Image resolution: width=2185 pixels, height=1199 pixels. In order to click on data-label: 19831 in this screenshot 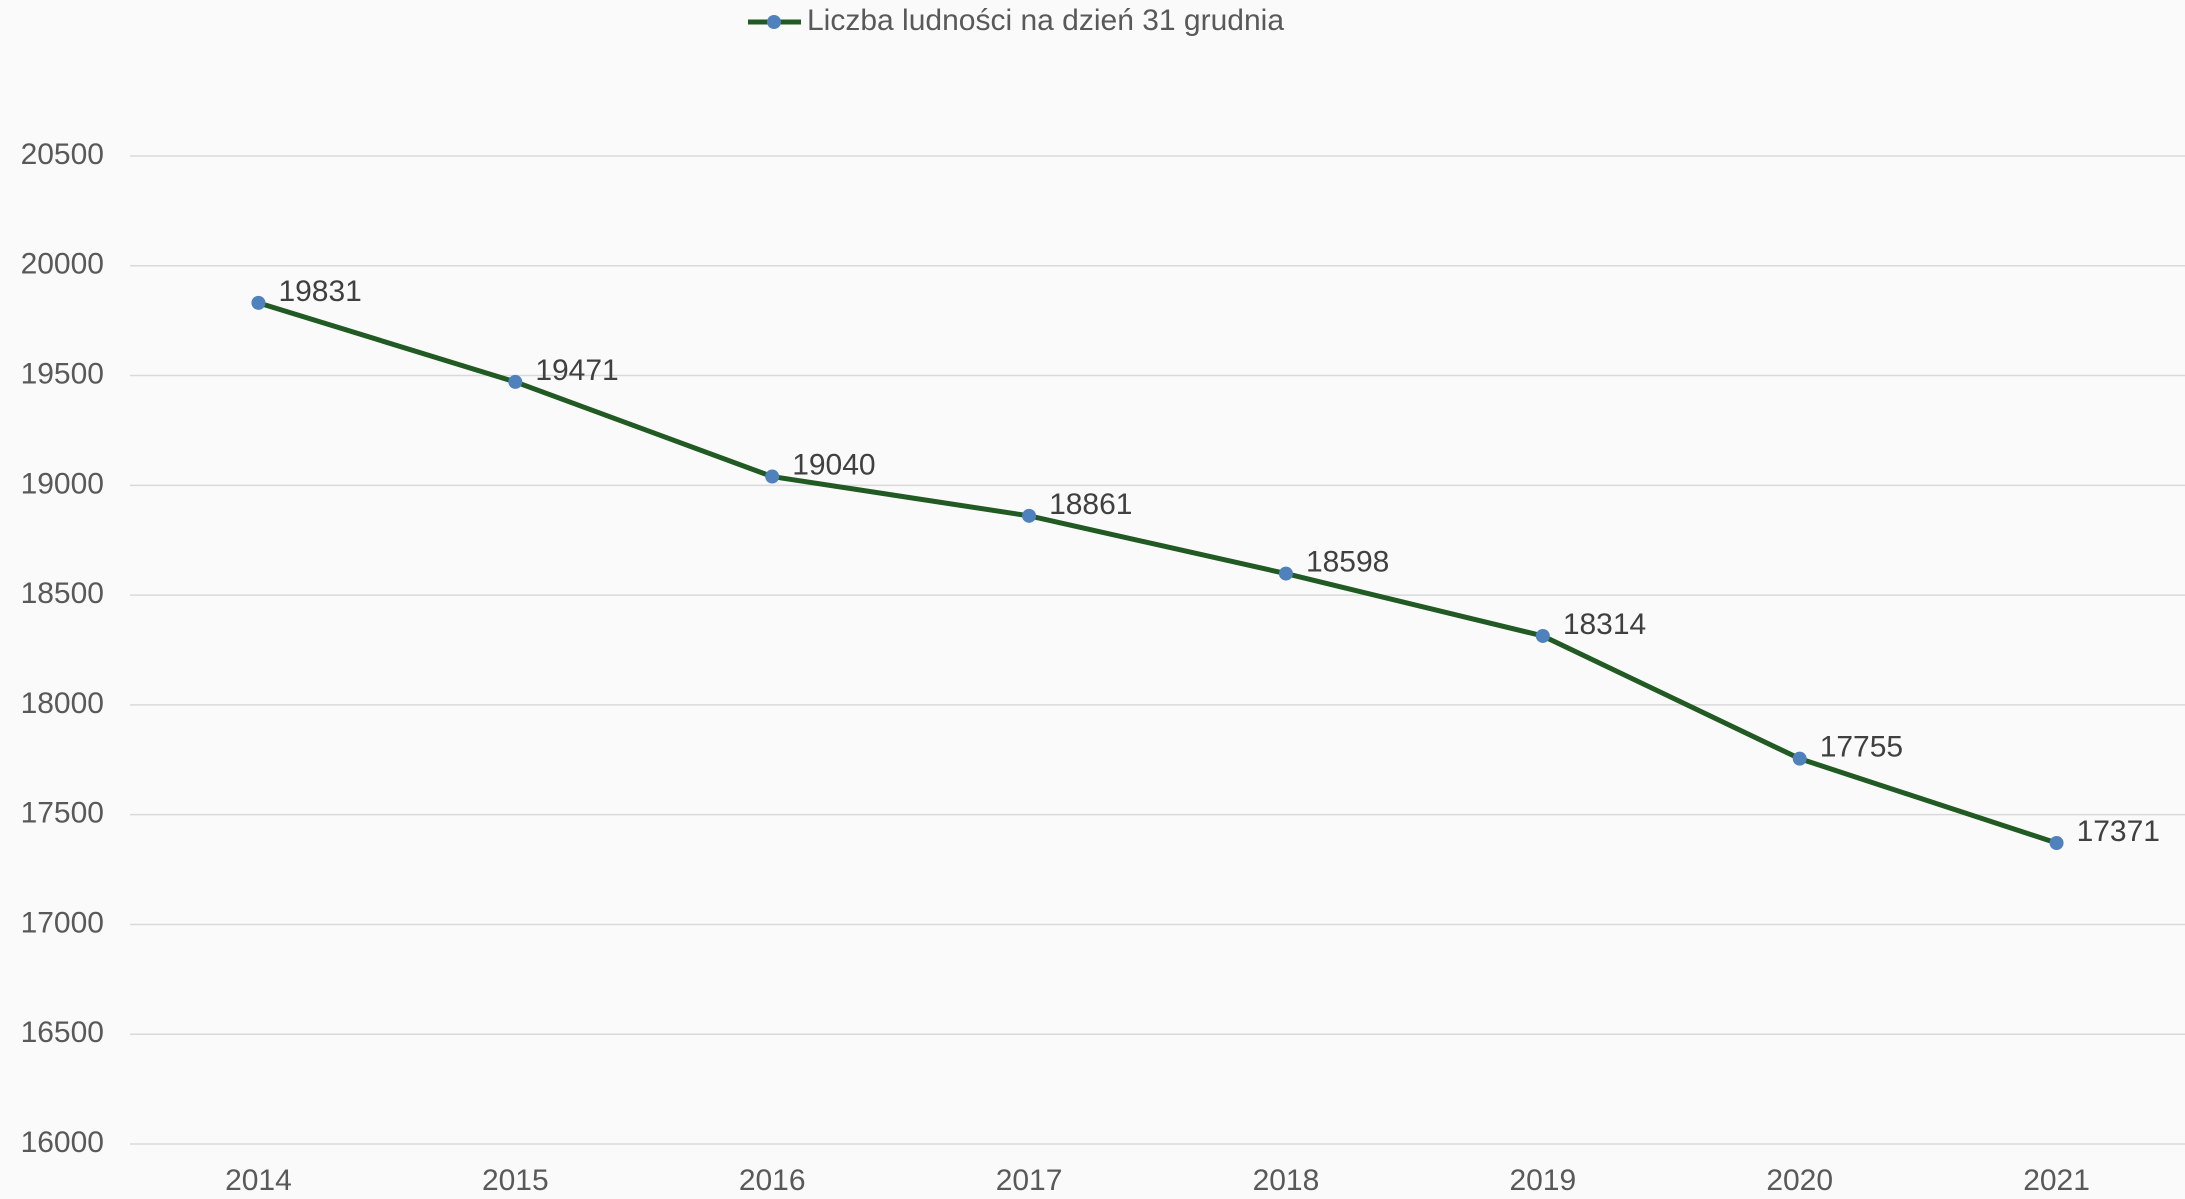, I will do `click(319, 291)`.